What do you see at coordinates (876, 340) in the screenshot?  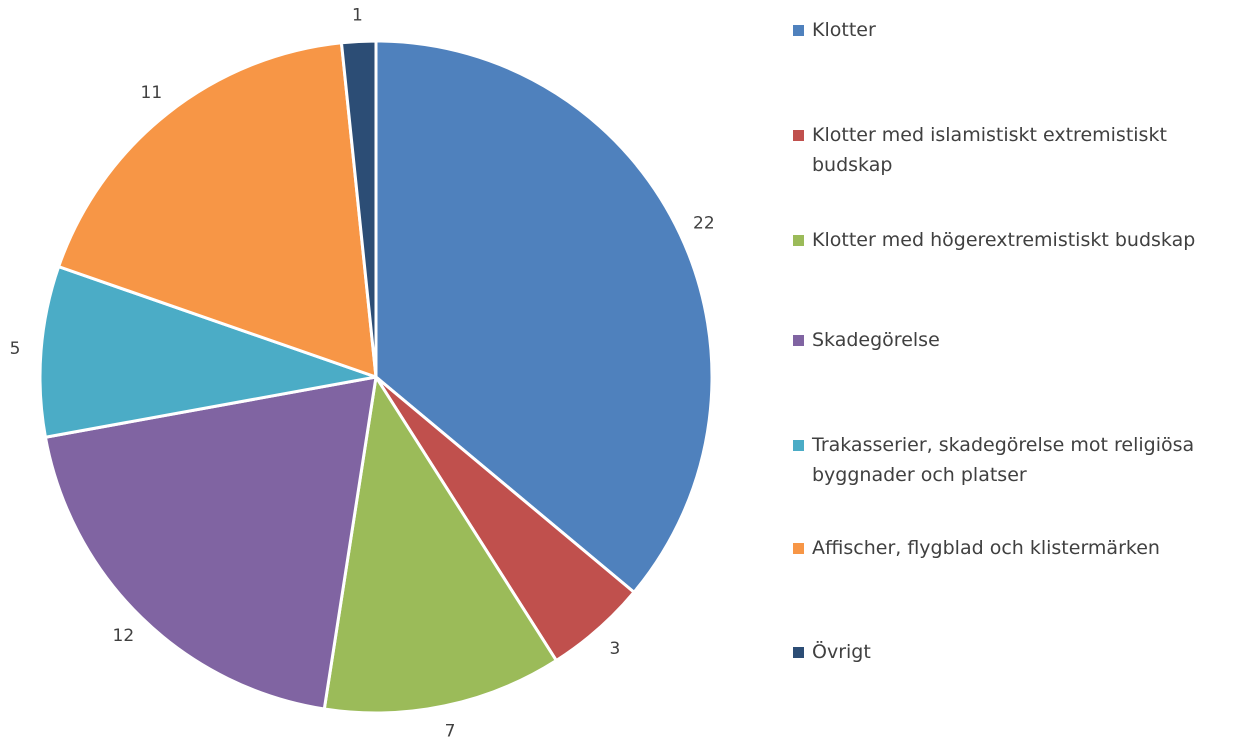 I see `legend-label: Skadegörelse` at bounding box center [876, 340].